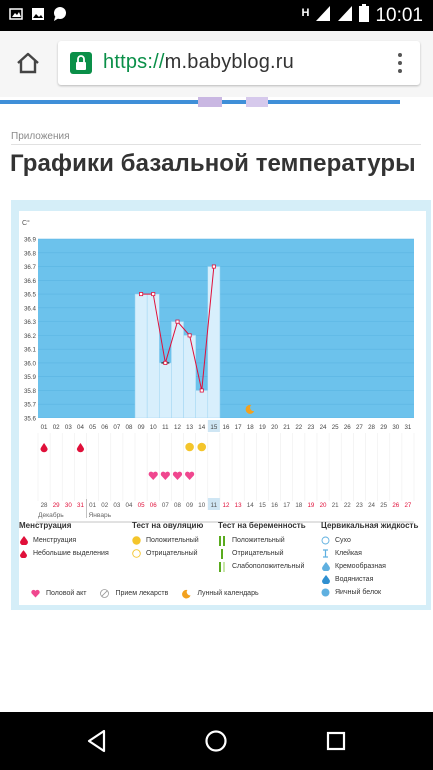 Image resolution: width=433 pixels, height=770 pixels. I want to click on recents-button, so click(336, 741).